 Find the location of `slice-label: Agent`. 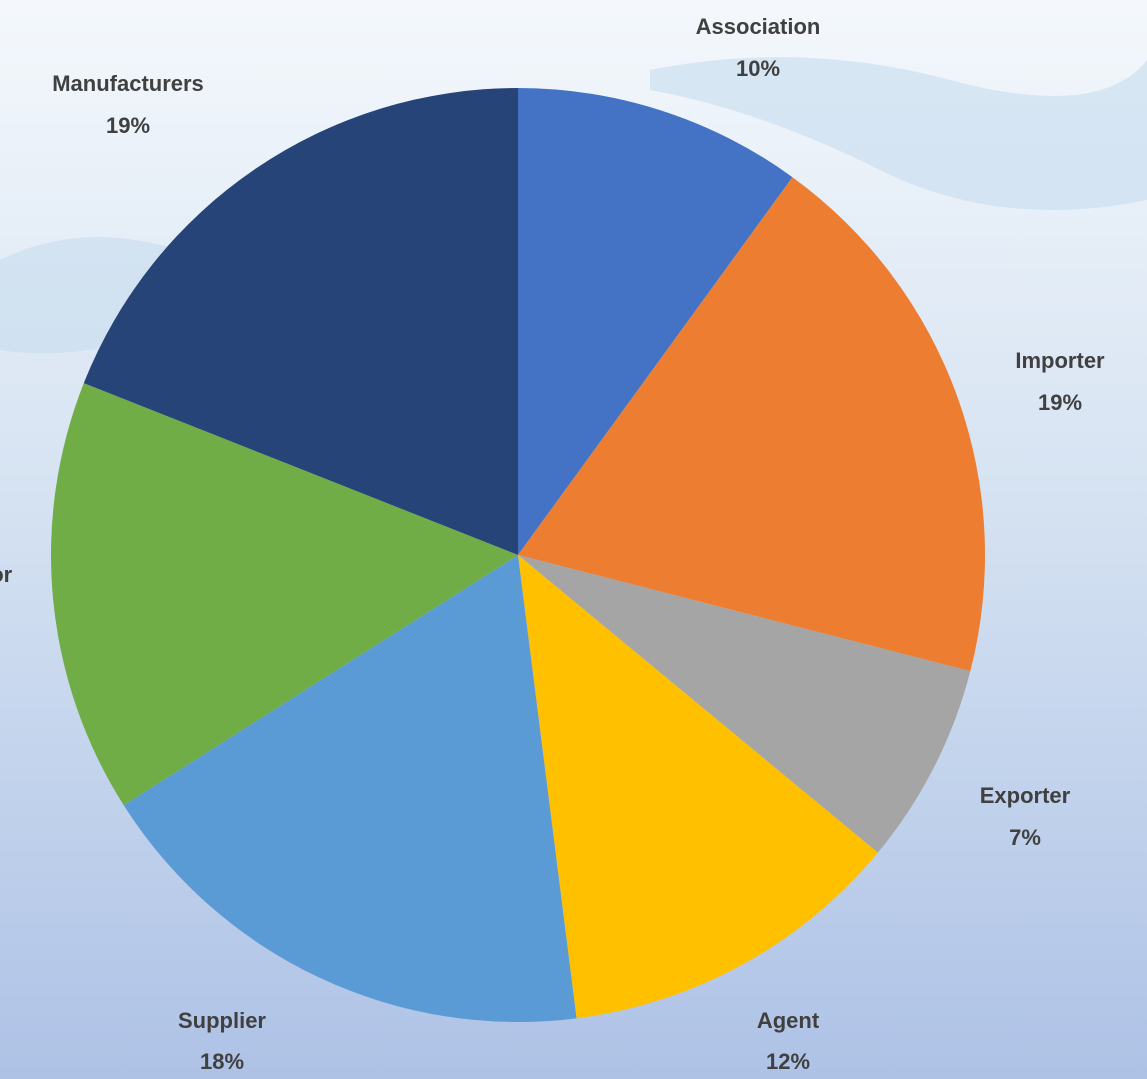

slice-label: Agent is located at coordinates (788, 1020).